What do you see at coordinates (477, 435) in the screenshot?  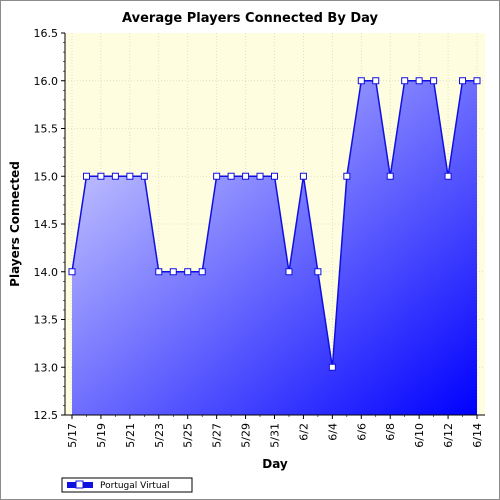 I see `x-tick-label: 6/14` at bounding box center [477, 435].